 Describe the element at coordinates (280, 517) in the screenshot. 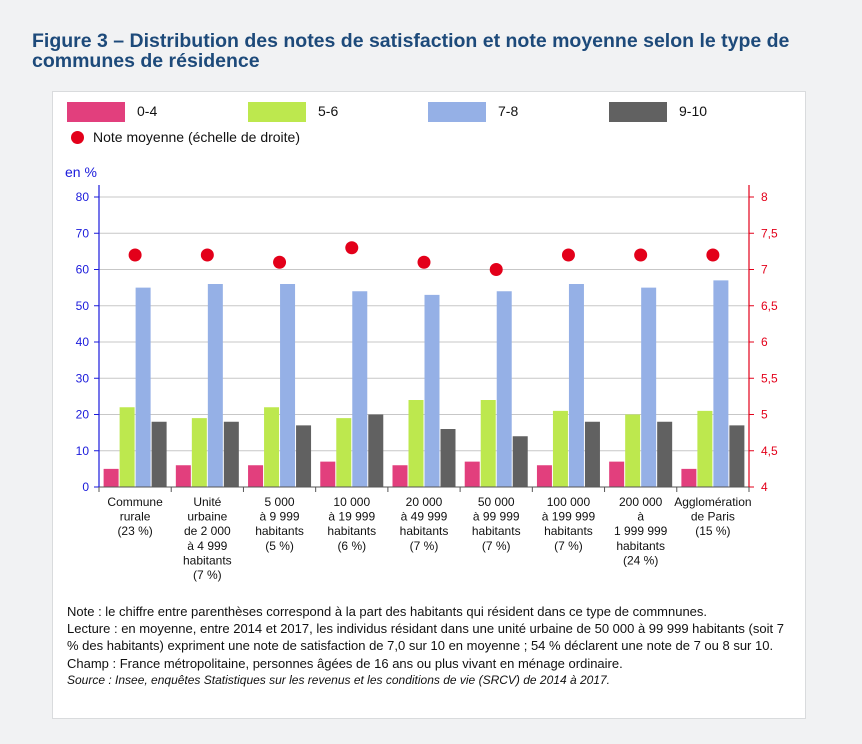

I see `category-label: à 9 999` at that location.